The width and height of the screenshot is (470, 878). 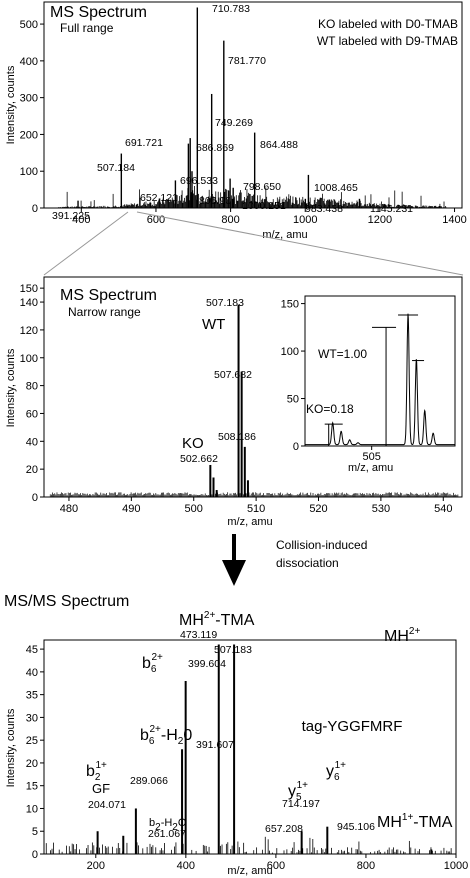 I want to click on inset-y-tick-label: 0, so click(x=296, y=447).